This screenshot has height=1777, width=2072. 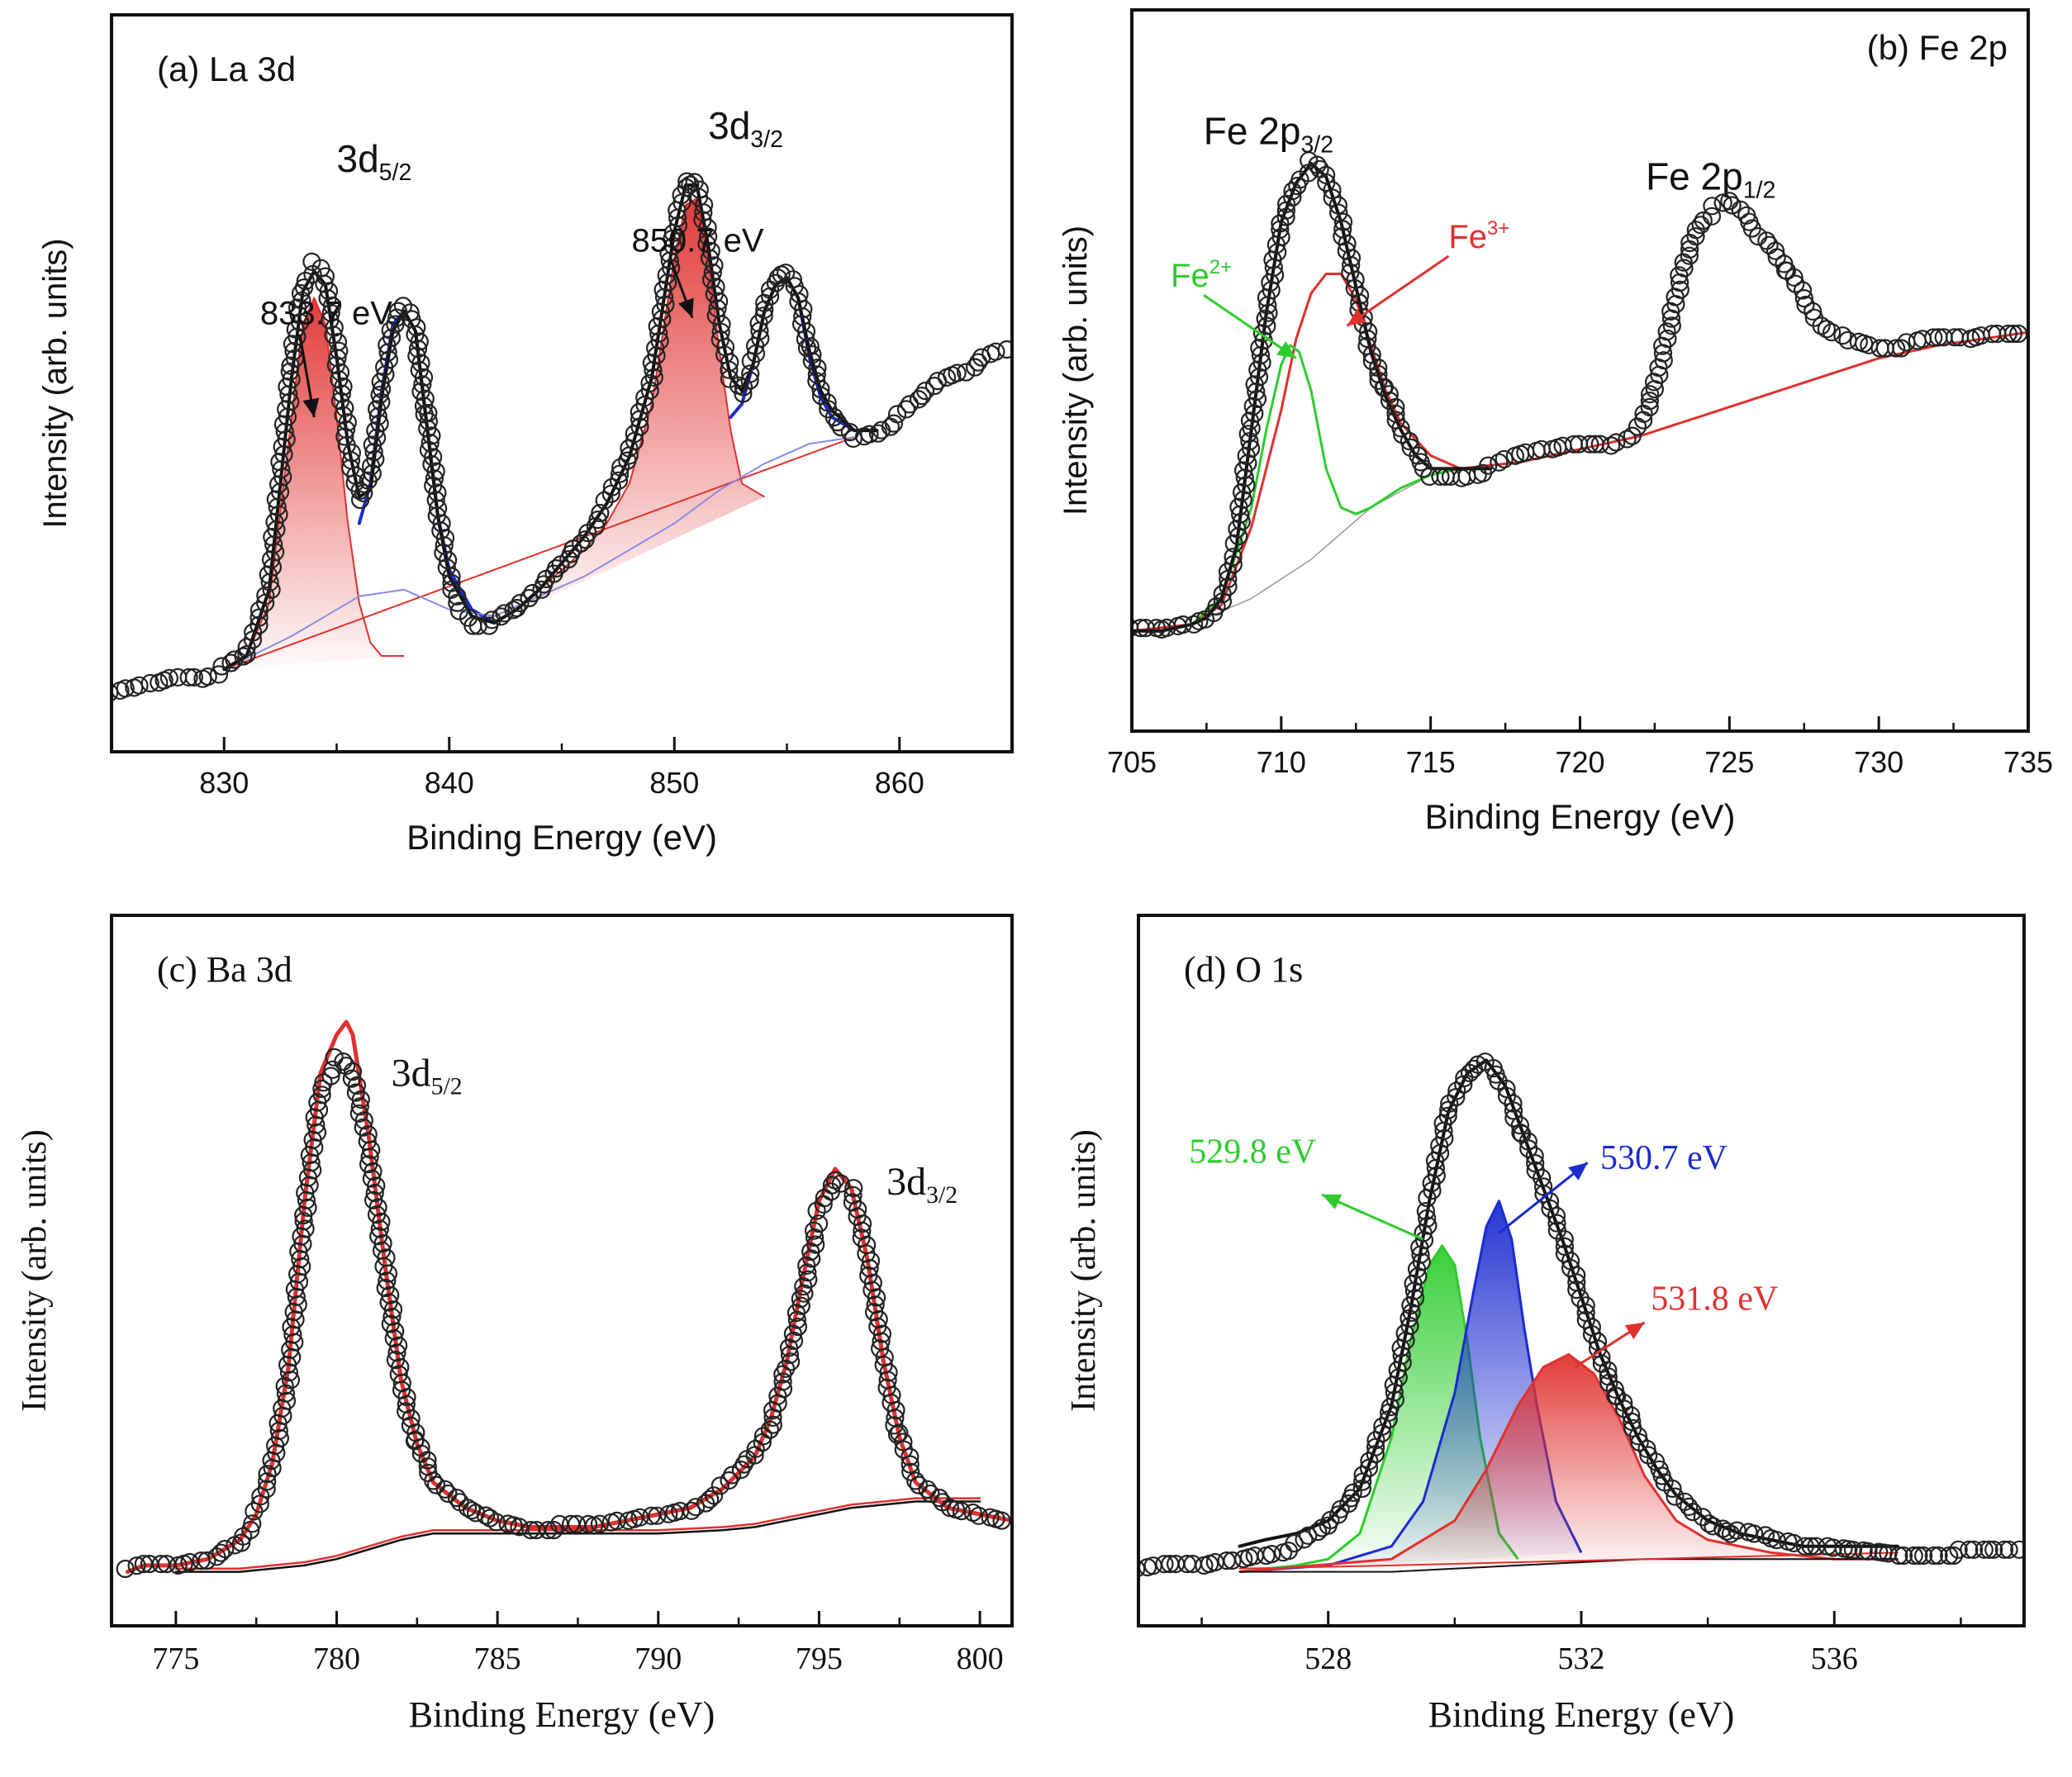 What do you see at coordinates (1759, 190) in the screenshot?
I see `peak-label-sub: 1/2` at bounding box center [1759, 190].